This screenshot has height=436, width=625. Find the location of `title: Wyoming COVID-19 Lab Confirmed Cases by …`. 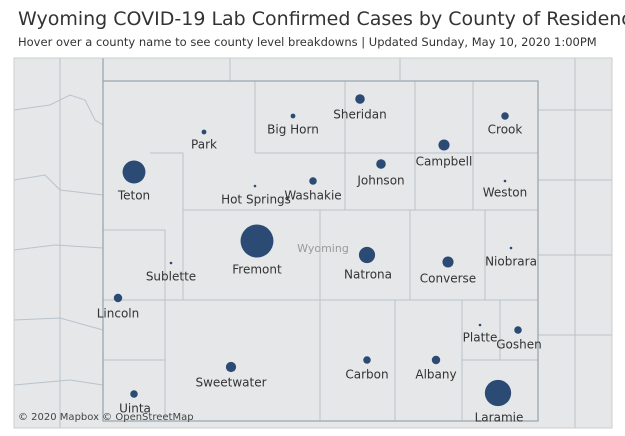

title: Wyoming COVID-19 Lab Confirmed Cases by … is located at coordinates (321, 19).